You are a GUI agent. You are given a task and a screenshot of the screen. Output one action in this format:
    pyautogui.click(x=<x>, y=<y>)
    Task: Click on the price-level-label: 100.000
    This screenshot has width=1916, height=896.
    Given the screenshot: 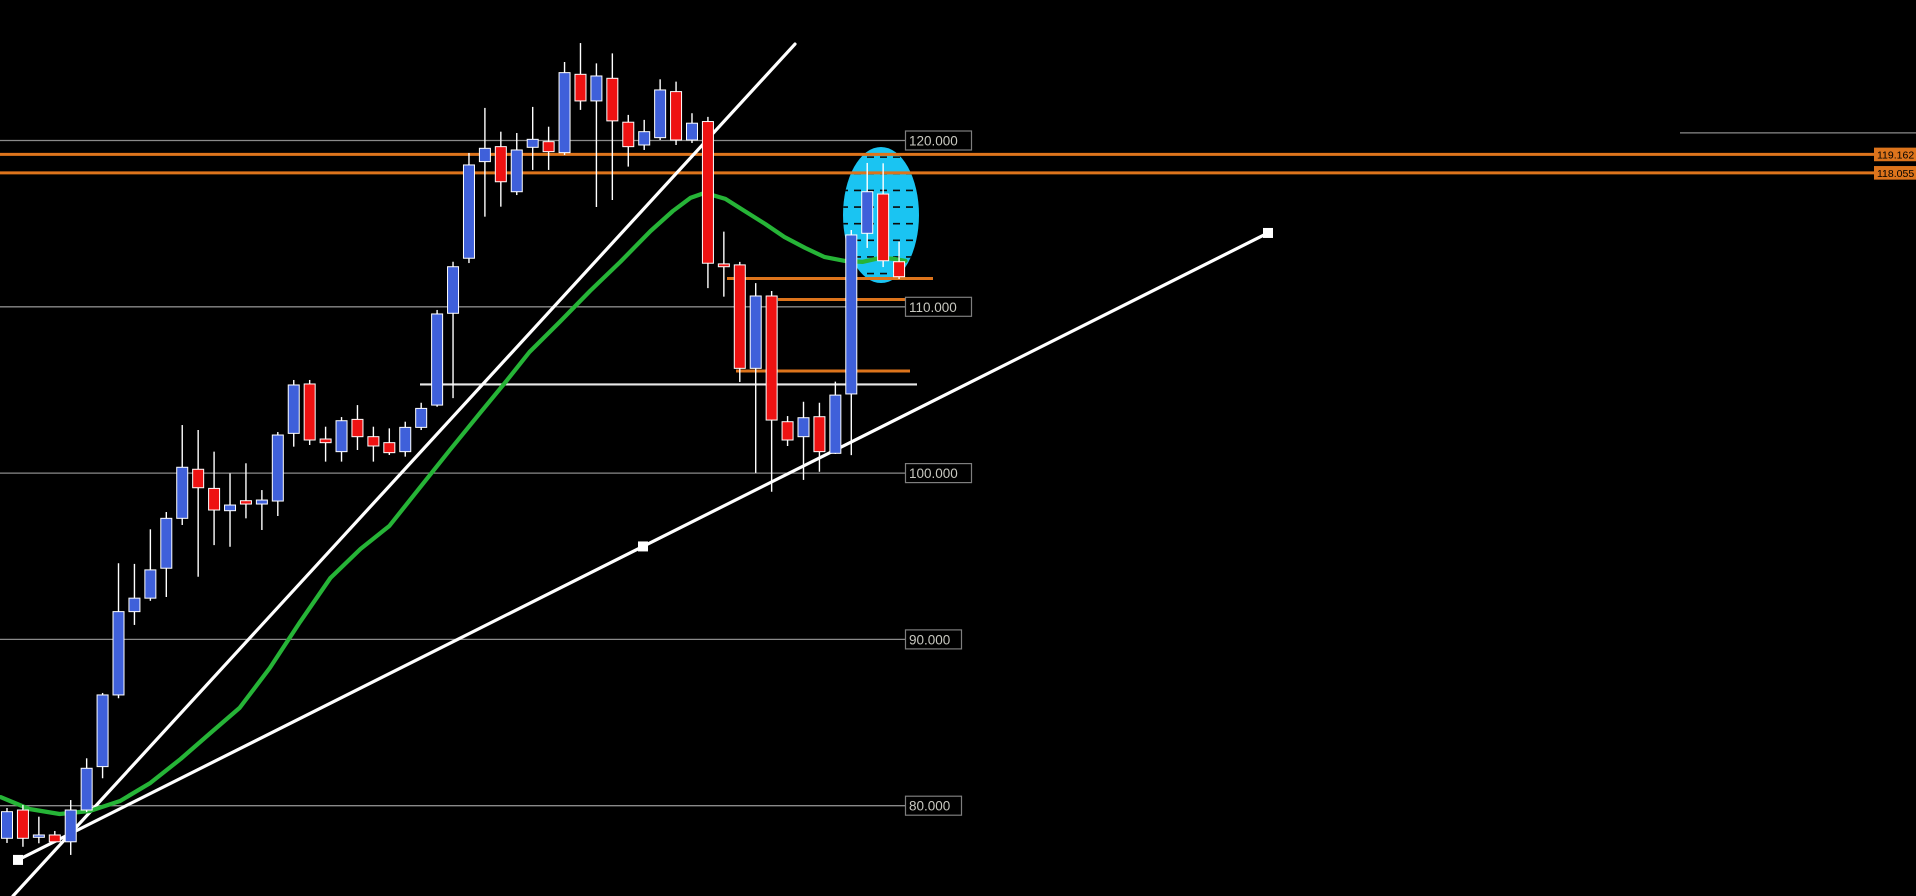 What is the action you would take?
    pyautogui.click(x=938, y=473)
    